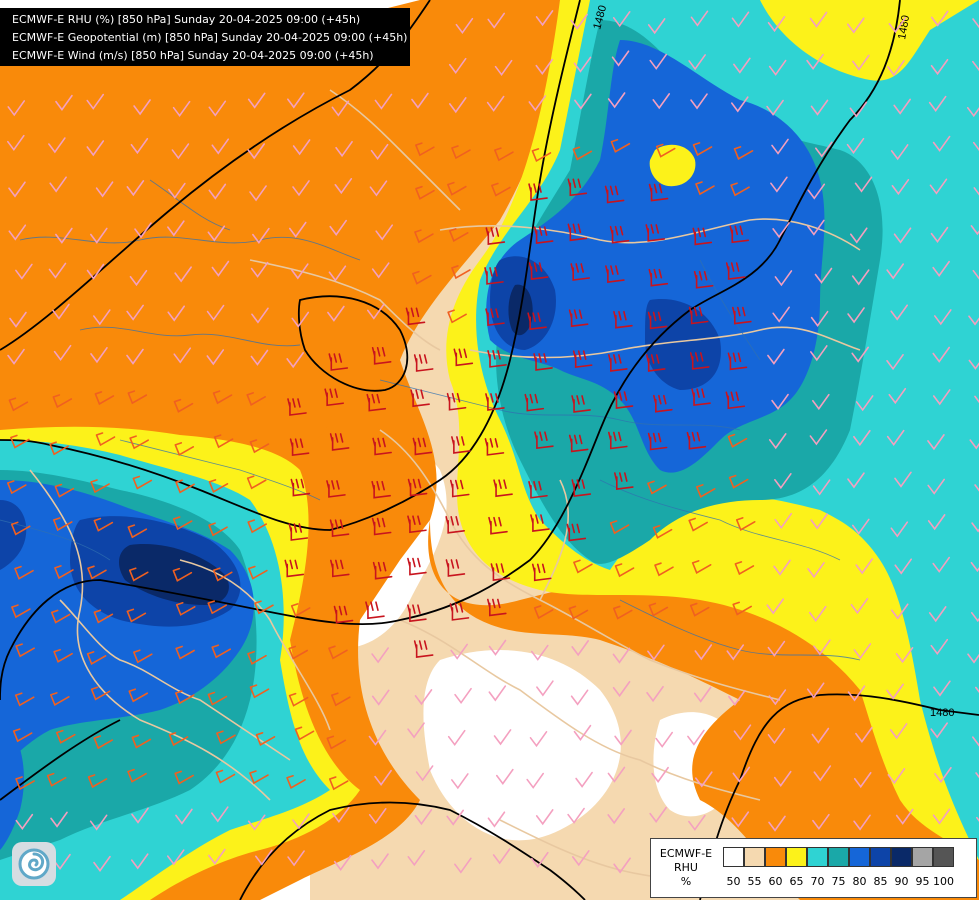  Describe the element at coordinates (880, 857) in the screenshot. I see `legend-swatch` at that location.